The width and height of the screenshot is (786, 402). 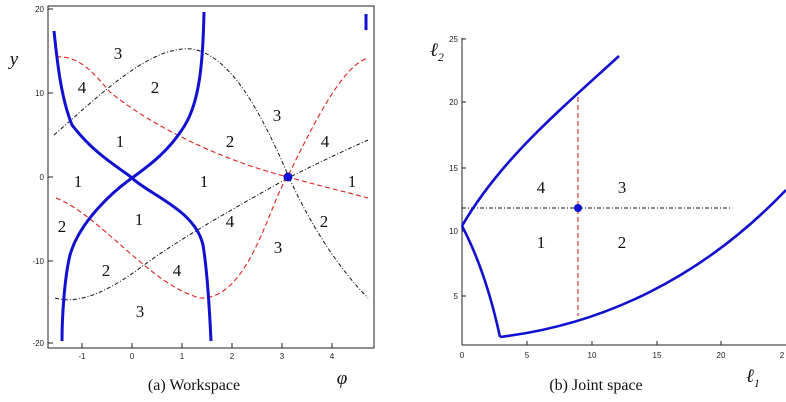 What do you see at coordinates (39, 93) in the screenshot?
I see `workspace-y-tick-label: 10` at bounding box center [39, 93].